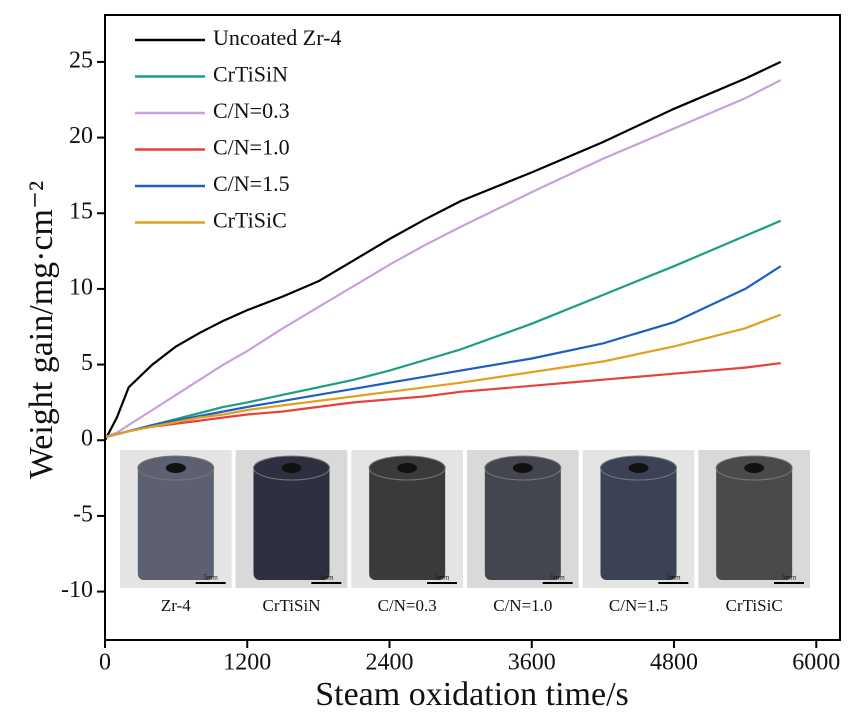 The width and height of the screenshot is (855, 720). Describe the element at coordinates (674, 663) in the screenshot. I see `x-tick-label: 4800` at that location.